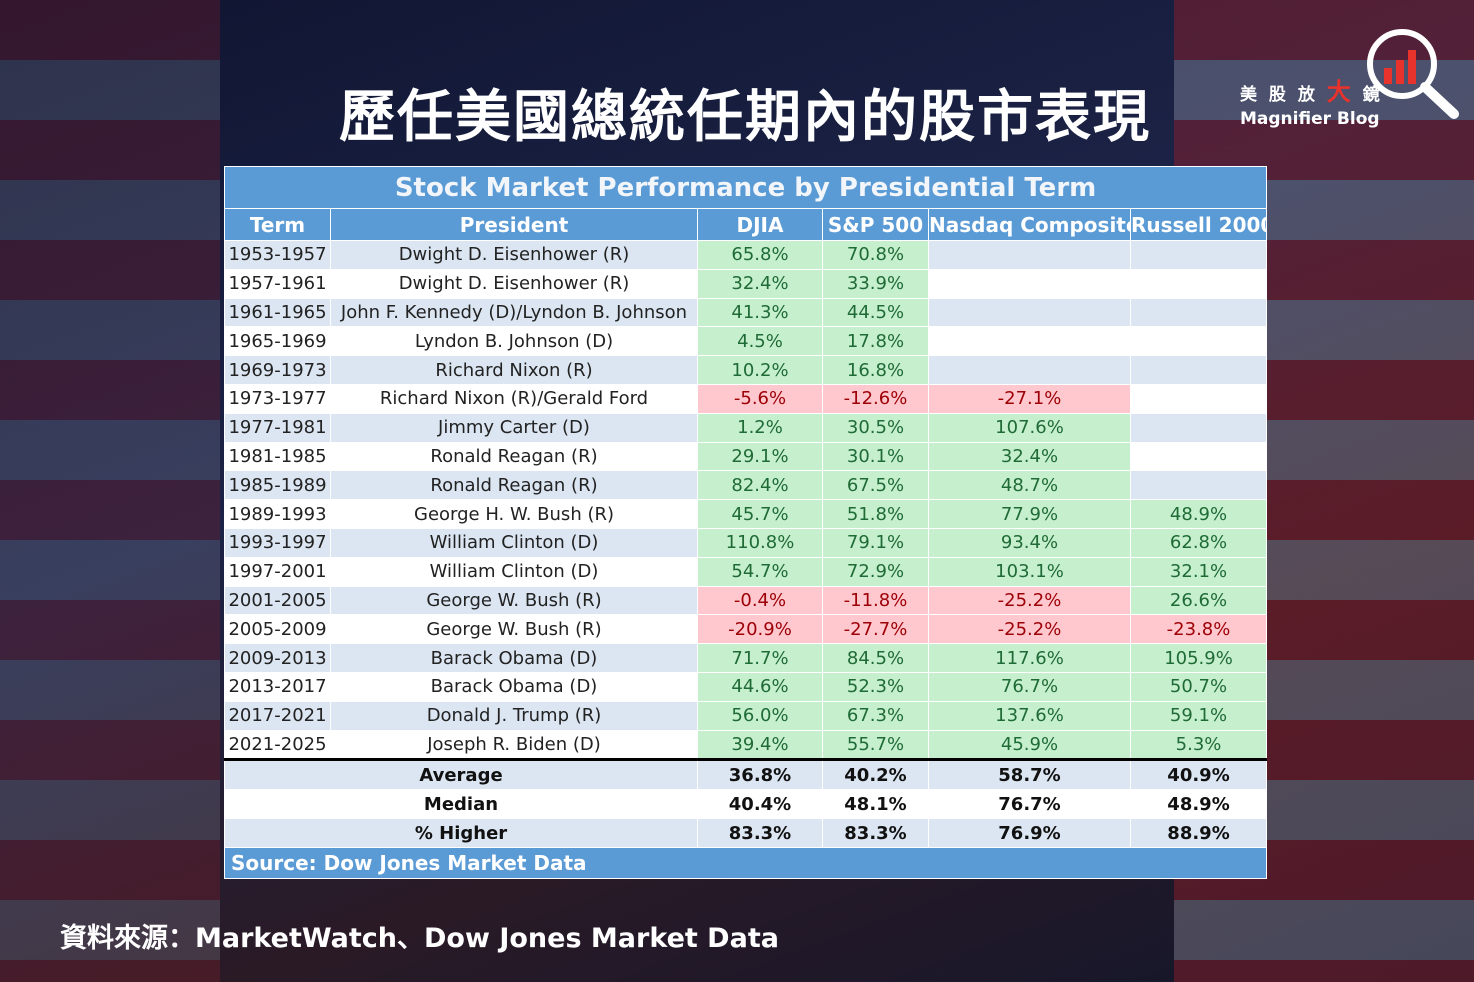  What do you see at coordinates (1029, 804) in the screenshot?
I see `summary-value: 76.7%` at bounding box center [1029, 804].